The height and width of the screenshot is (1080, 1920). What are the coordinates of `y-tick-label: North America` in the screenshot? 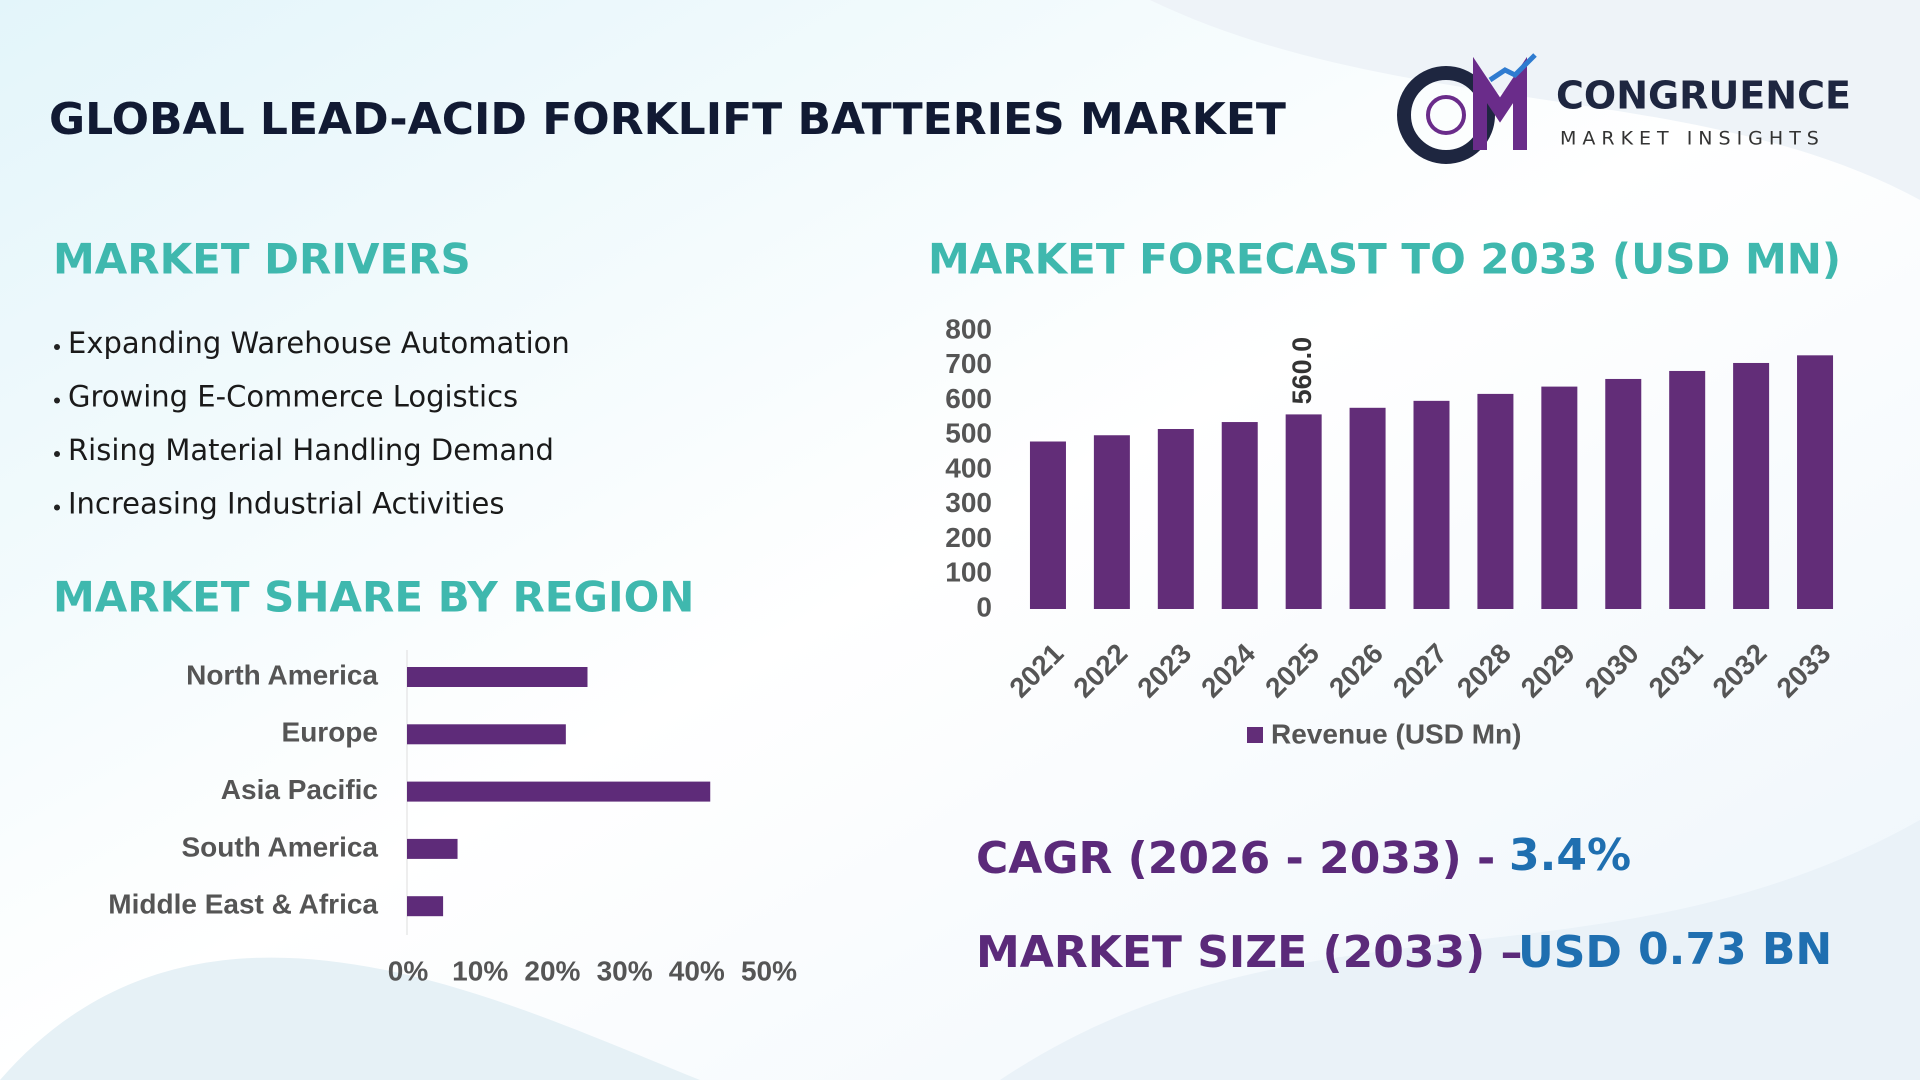 It's located at (282, 674).